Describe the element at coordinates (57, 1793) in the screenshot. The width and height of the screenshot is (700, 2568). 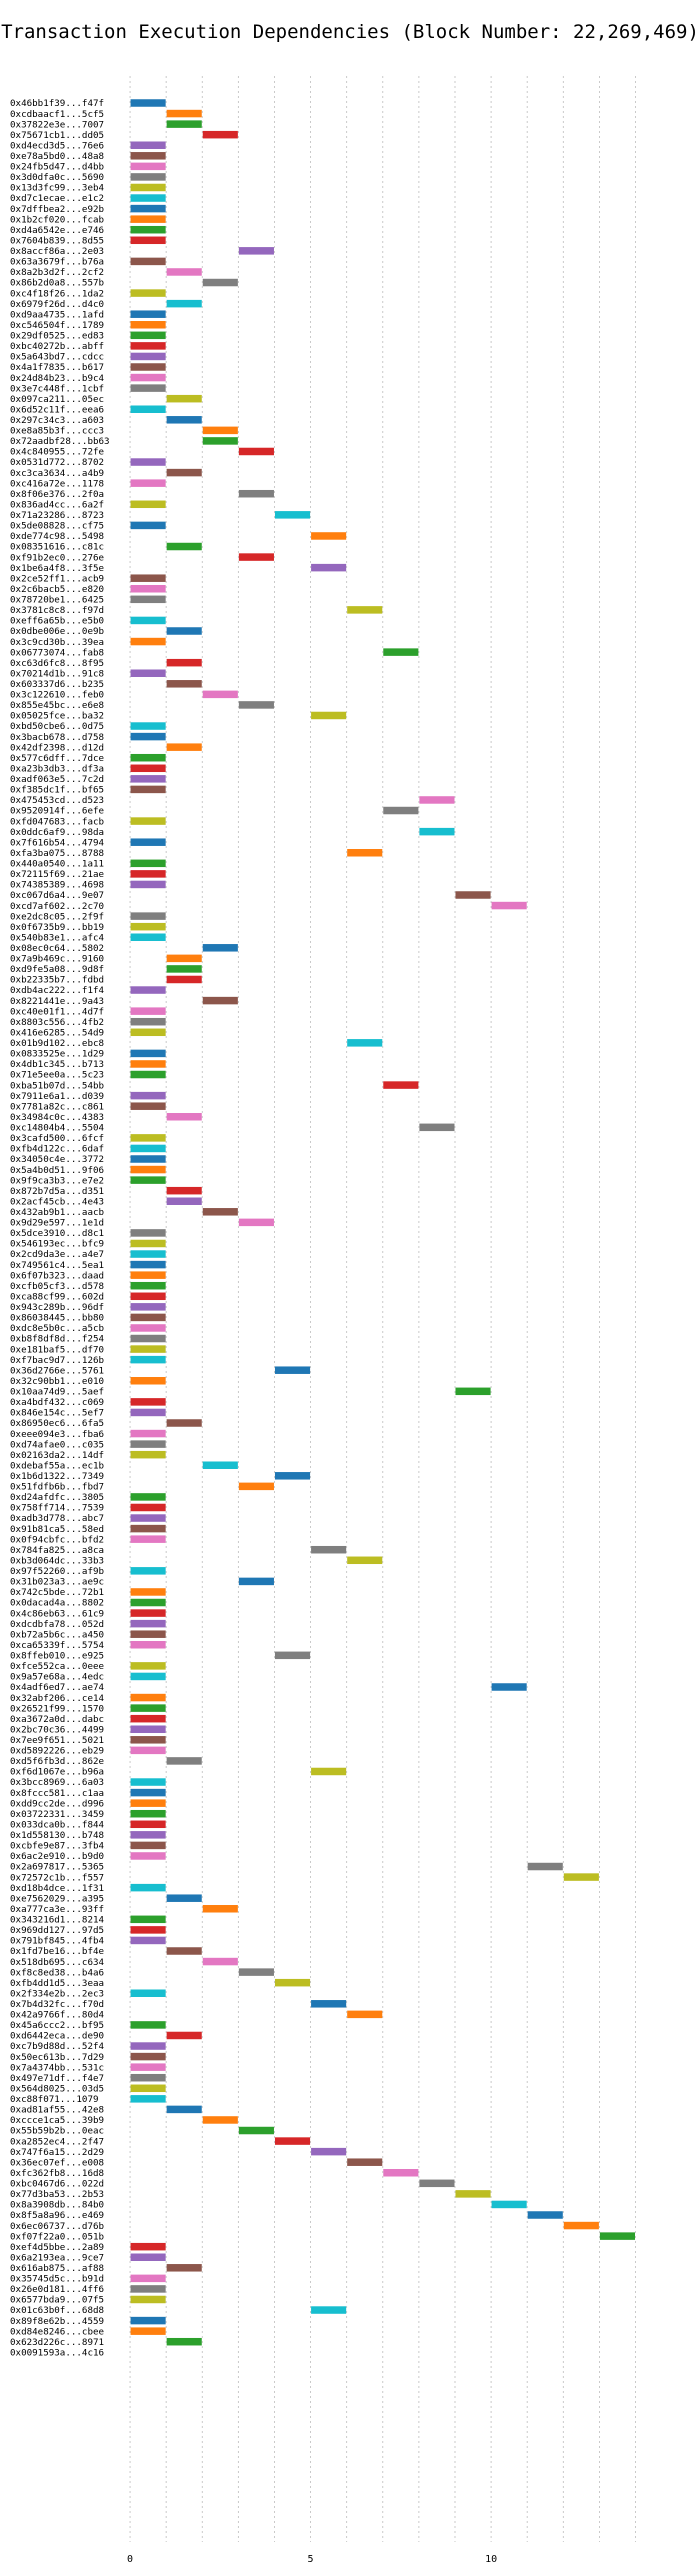
I see `y-tick-label: 0x8fccc581...c1aa` at that location.